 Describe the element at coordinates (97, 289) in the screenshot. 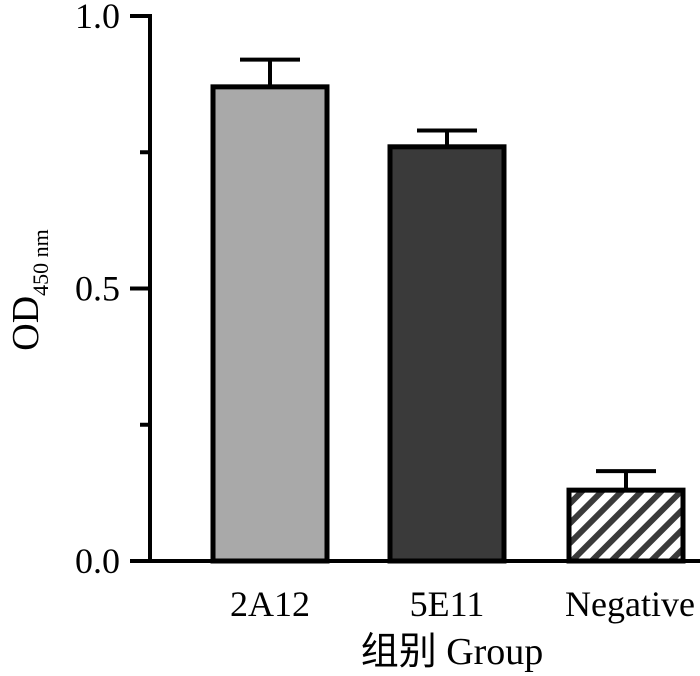

I see `y-tick-label: 0.5` at that location.